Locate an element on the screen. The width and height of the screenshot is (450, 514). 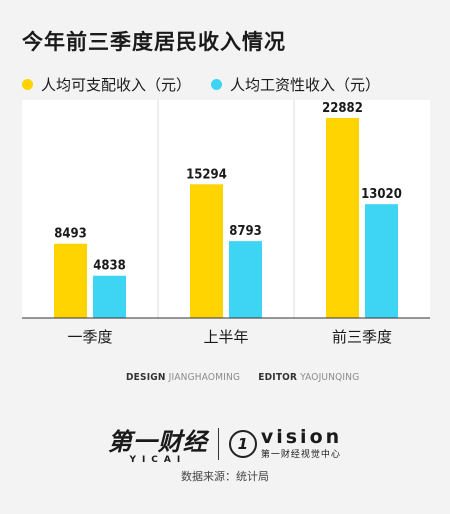
vision-logo: 1 vision 第一财经视觉中心 is located at coordinates (285, 442).